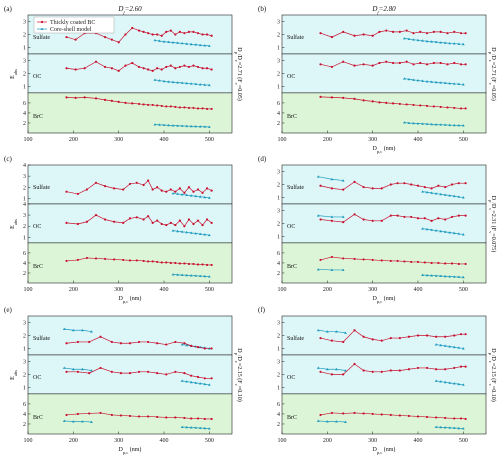  Describe the element at coordinates (372, 140) in the screenshot. I see `x-tick-label: 300` at that location.